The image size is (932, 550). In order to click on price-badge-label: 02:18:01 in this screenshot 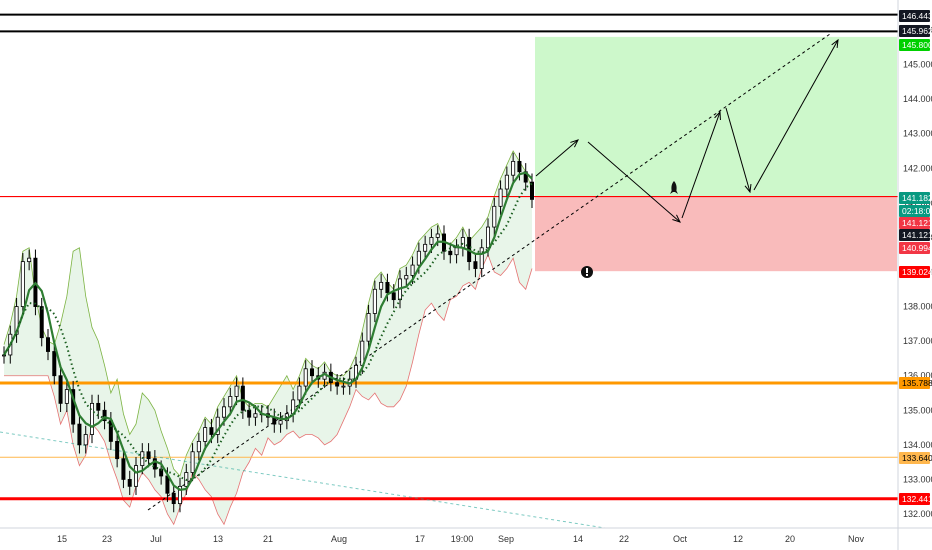, I will do `click(917, 211)`.